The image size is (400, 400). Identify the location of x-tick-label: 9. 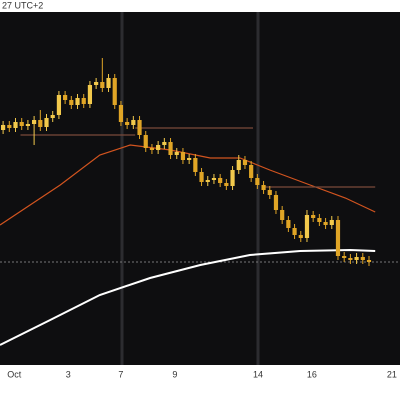
(174, 374).